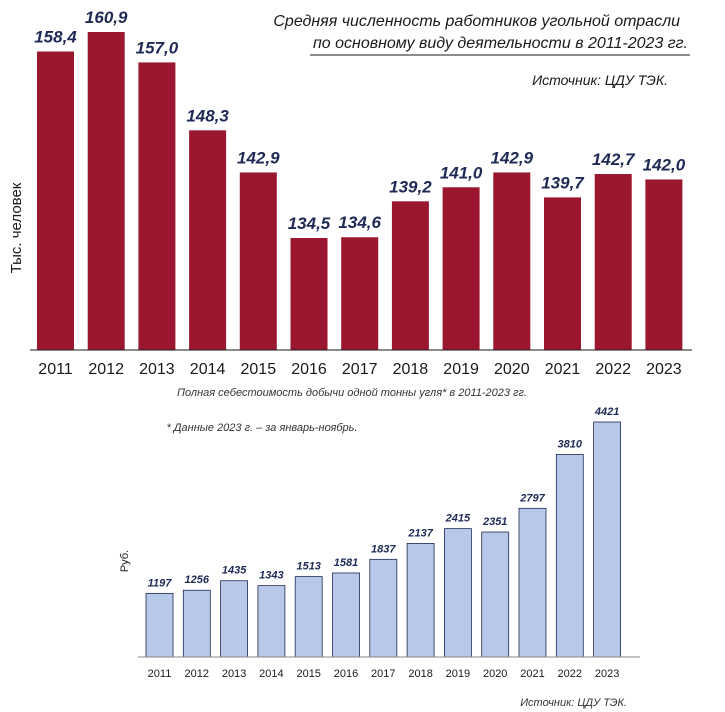 The width and height of the screenshot is (725, 712). Describe the element at coordinates (208, 369) in the screenshot. I see `chart1-year-2014: 2014` at that location.